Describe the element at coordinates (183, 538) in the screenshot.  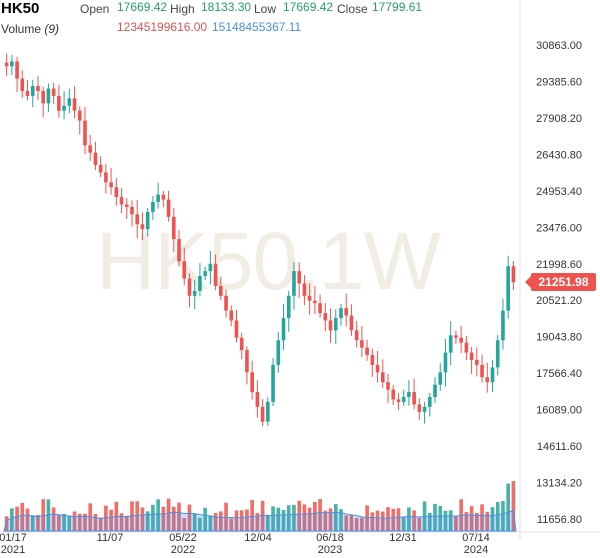
I see `x-tick-label: 05/22` at that location.